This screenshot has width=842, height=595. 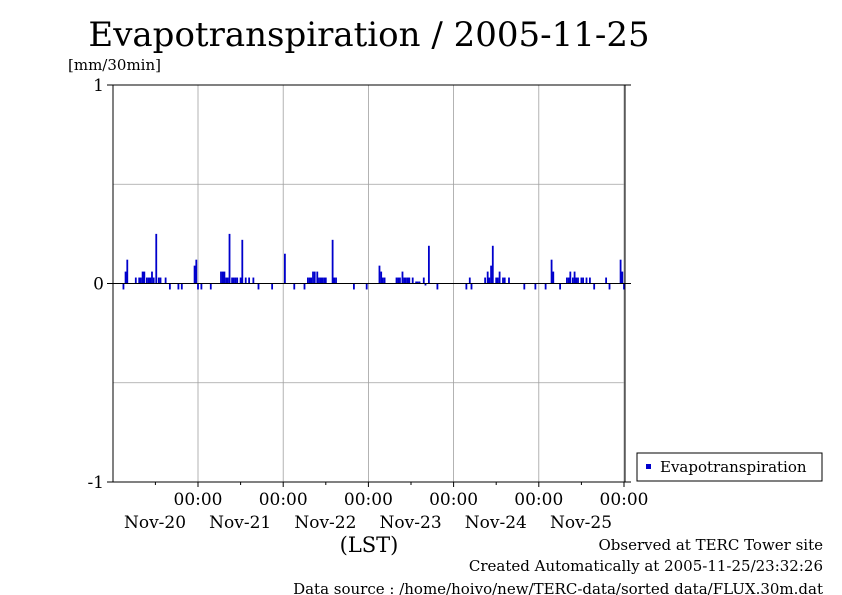 What do you see at coordinates (581, 523) in the screenshot?
I see `x-tick-day-label: Nov-25` at bounding box center [581, 523].